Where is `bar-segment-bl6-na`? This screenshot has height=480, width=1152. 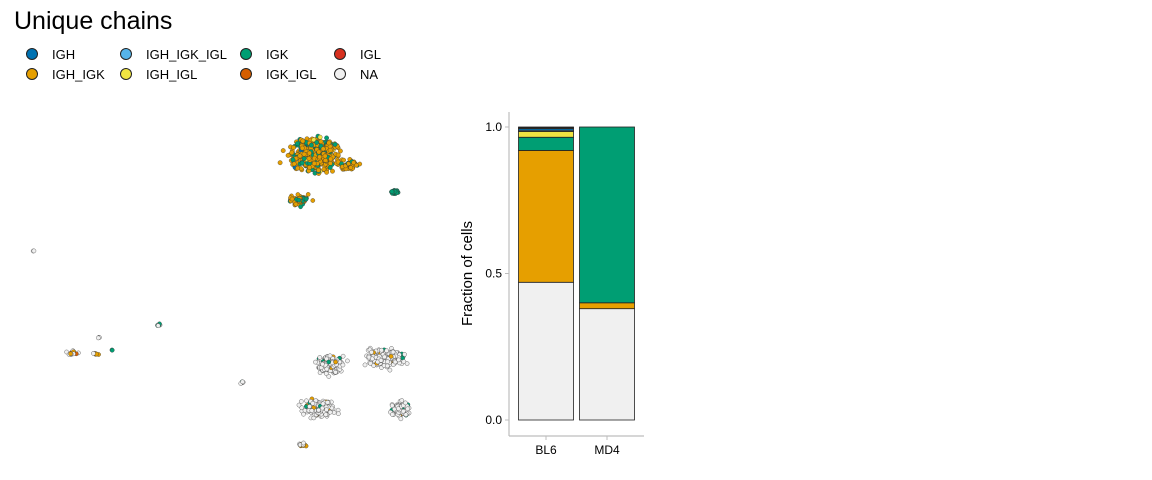 bar-segment-bl6-na is located at coordinates (546, 351).